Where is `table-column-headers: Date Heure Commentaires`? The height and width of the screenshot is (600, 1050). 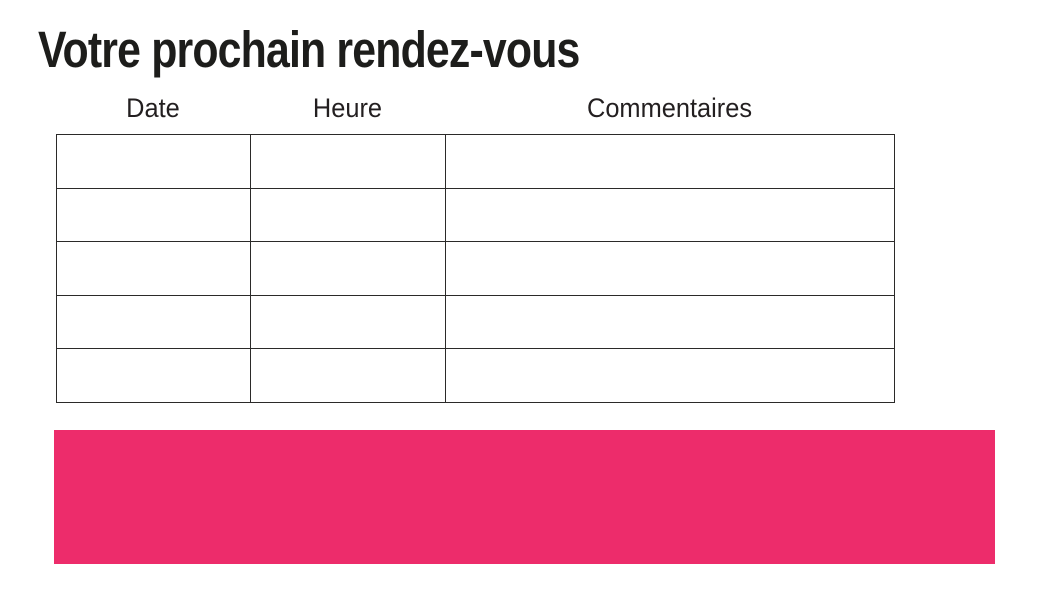
table-column-headers: Date Heure Commentaires is located at coordinates (475, 108).